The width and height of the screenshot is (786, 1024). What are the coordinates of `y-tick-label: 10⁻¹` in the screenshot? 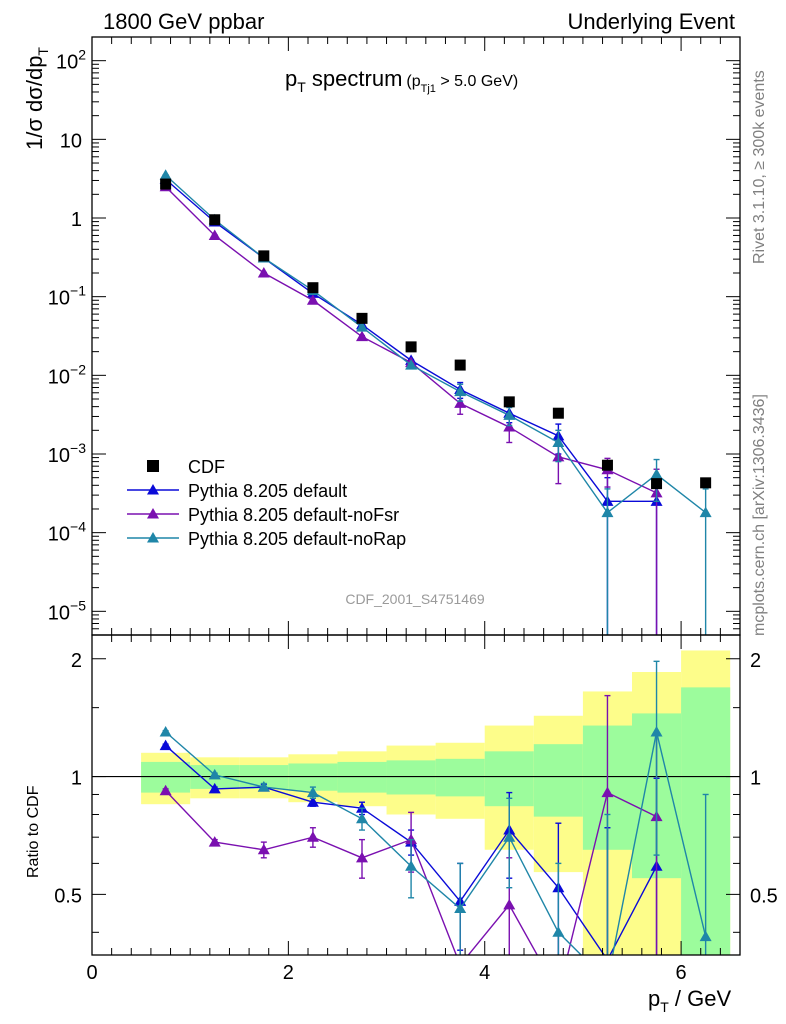 It's located at (67, 296).